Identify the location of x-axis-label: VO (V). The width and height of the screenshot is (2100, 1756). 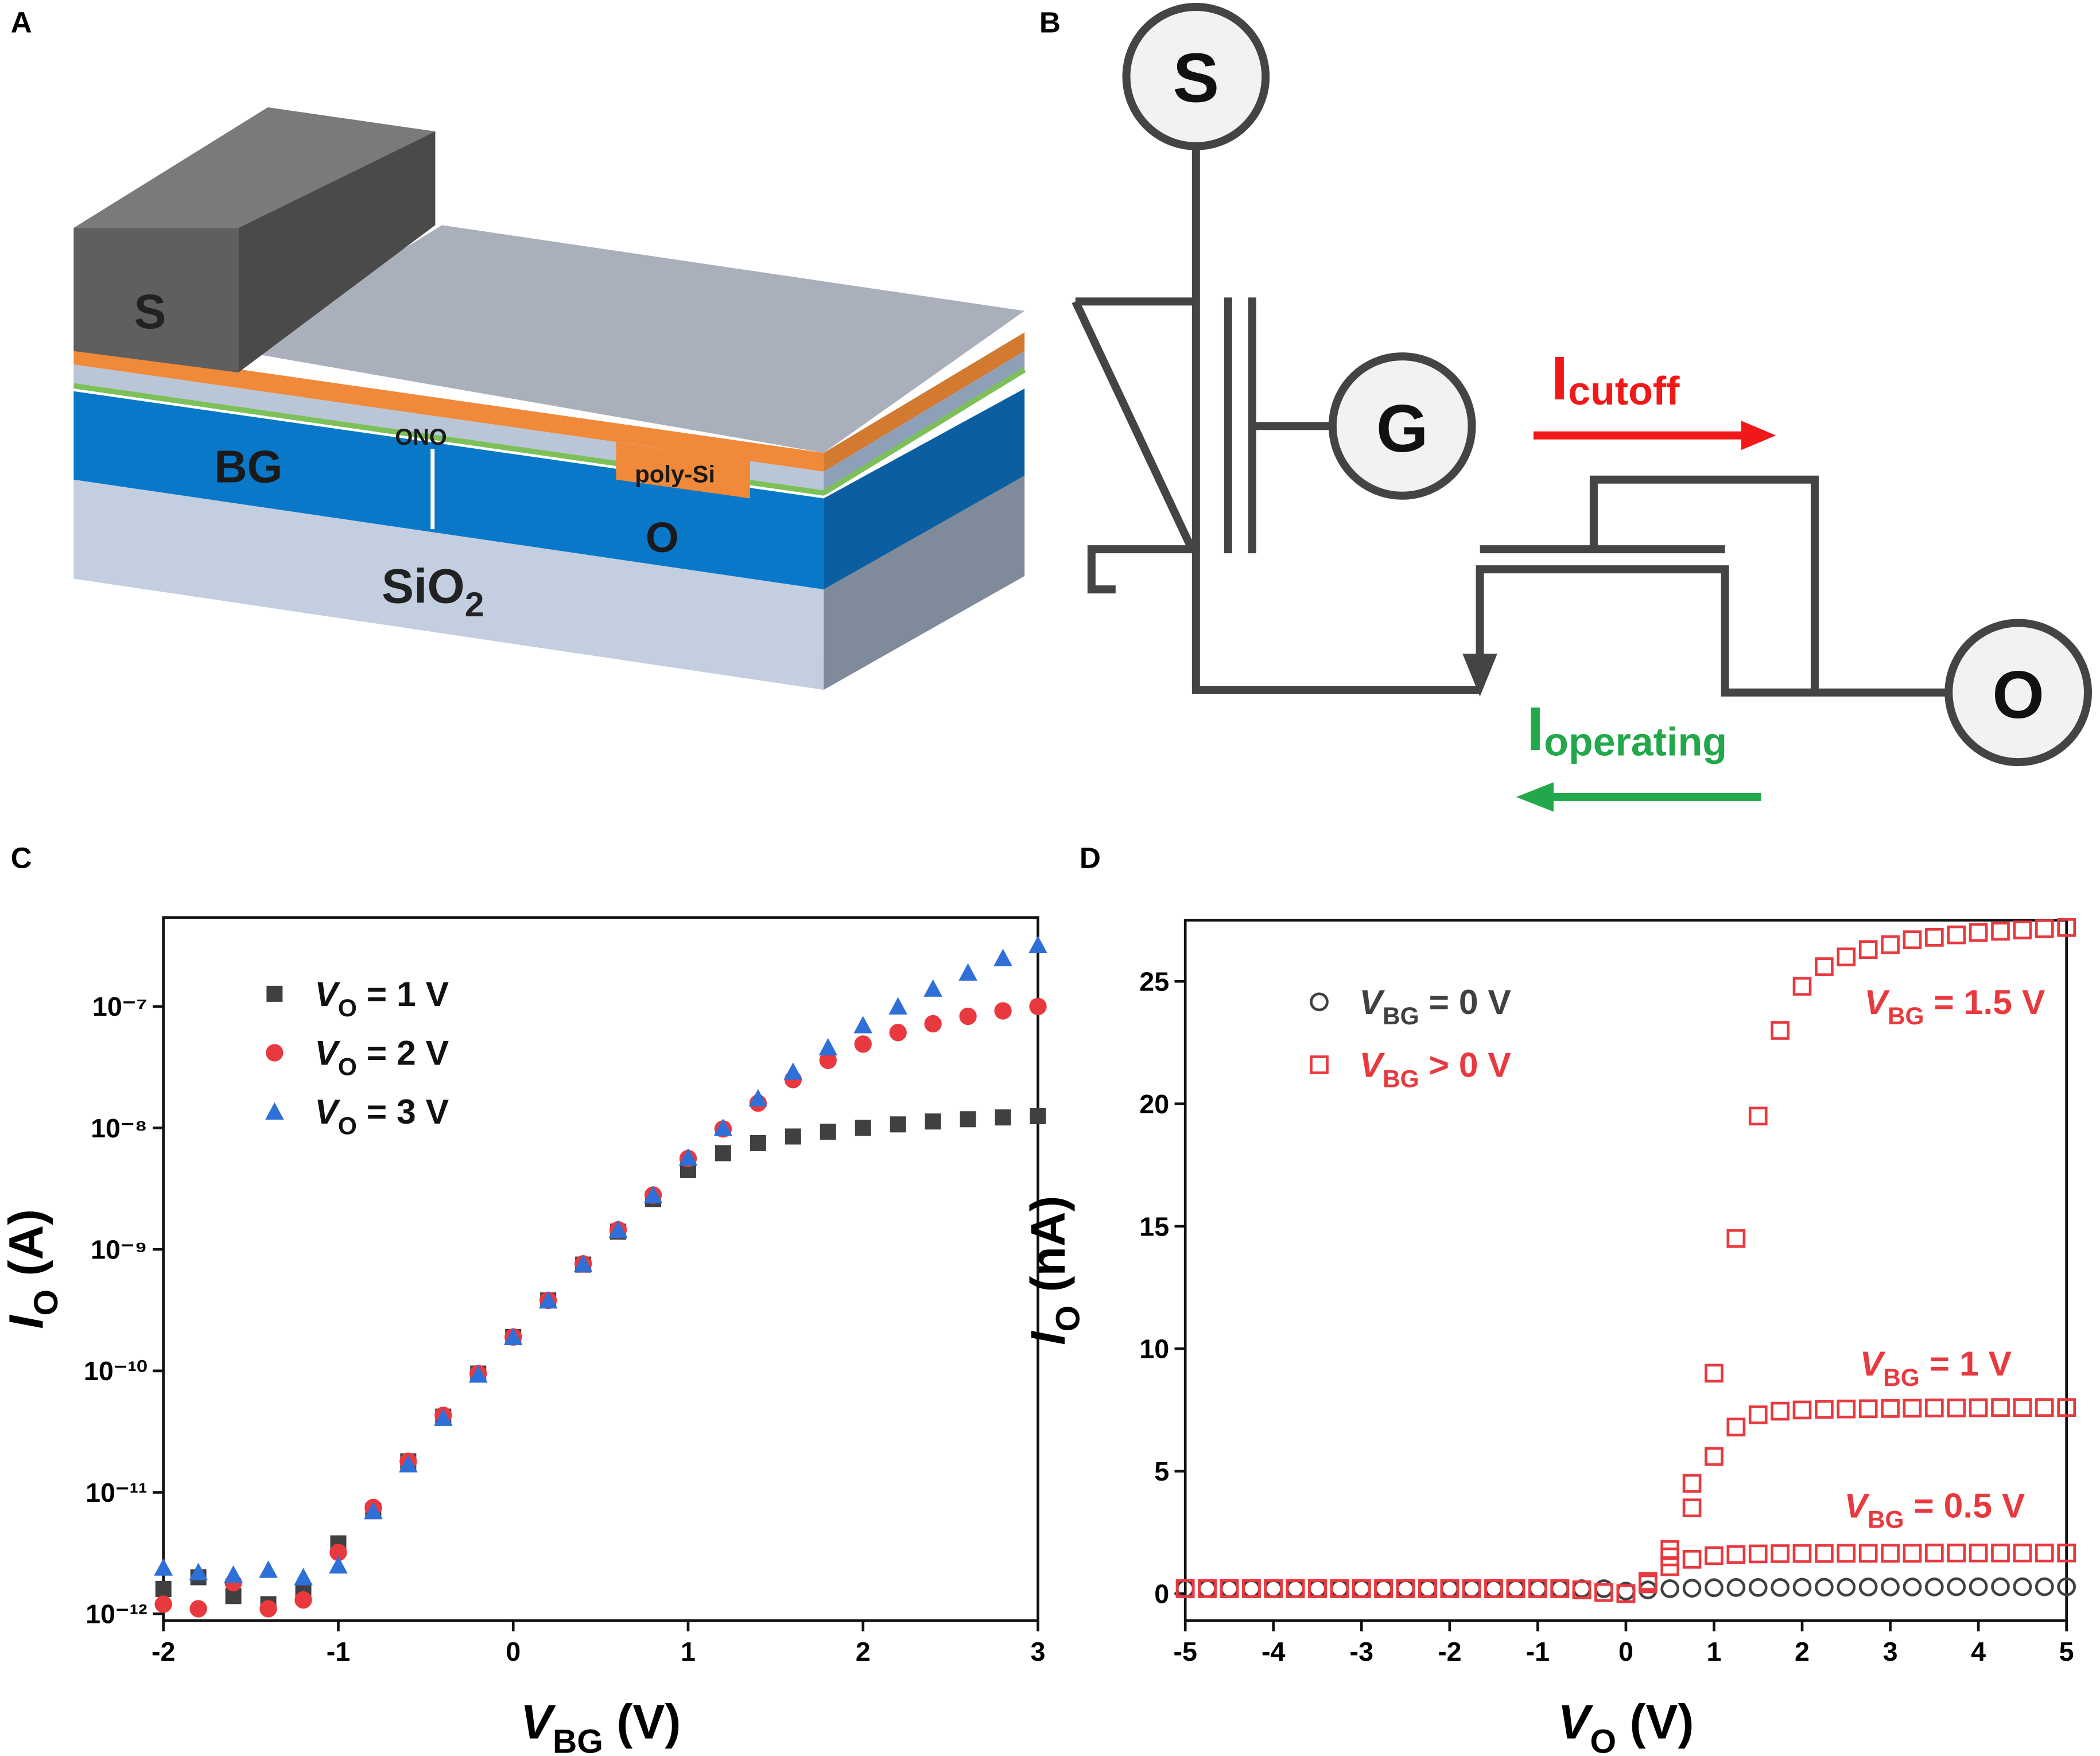
(1626, 1725).